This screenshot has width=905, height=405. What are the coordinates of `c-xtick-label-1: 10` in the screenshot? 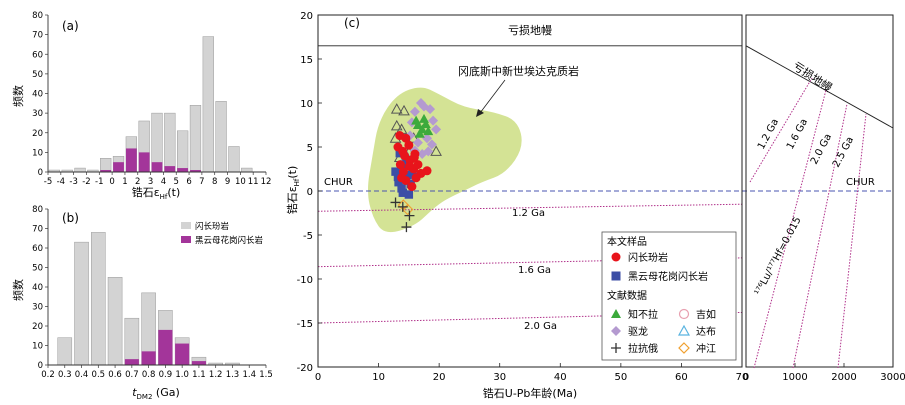 It's located at (378, 377).